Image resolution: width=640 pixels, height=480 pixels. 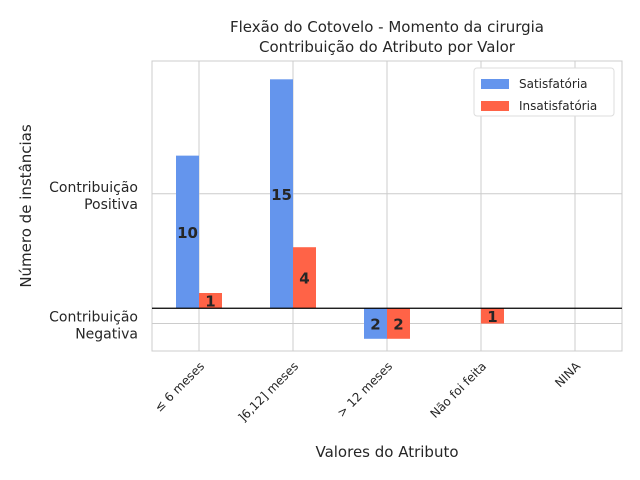 What do you see at coordinates (458, 390) in the screenshot?
I see `x-tick-label: Não foi feita` at bounding box center [458, 390].